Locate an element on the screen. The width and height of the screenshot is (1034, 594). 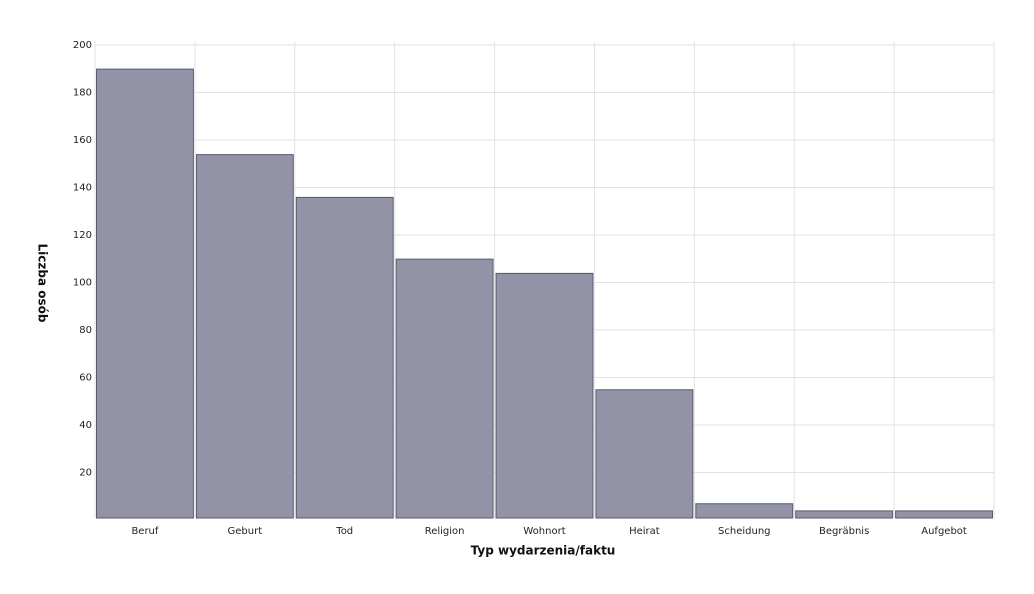
y-tick-label: 80 is located at coordinates (85, 330).